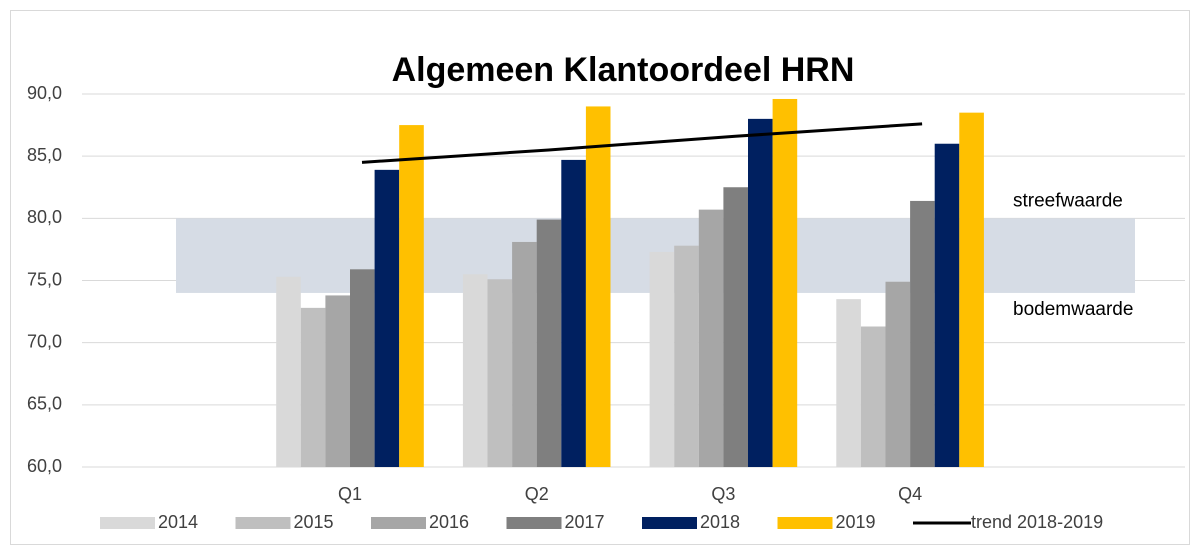 The height and width of the screenshot is (555, 1200). What do you see at coordinates (856, 522) in the screenshot?
I see `legend-label: 2019` at bounding box center [856, 522].